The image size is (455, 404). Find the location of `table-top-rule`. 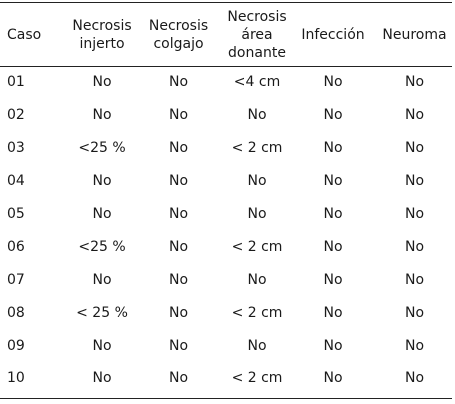

table-top-rule is located at coordinates (226, 2).